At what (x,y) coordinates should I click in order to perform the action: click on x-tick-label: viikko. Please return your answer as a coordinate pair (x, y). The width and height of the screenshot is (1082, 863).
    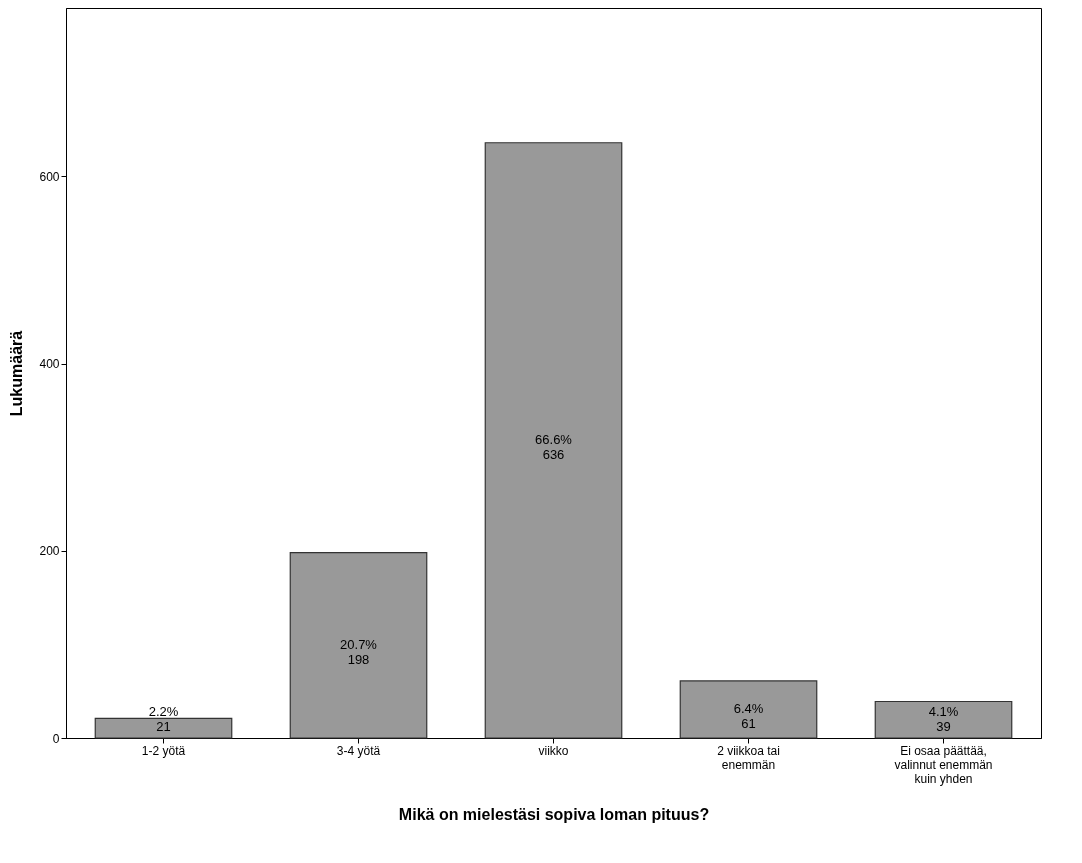
    Looking at the image, I should click on (553, 750).